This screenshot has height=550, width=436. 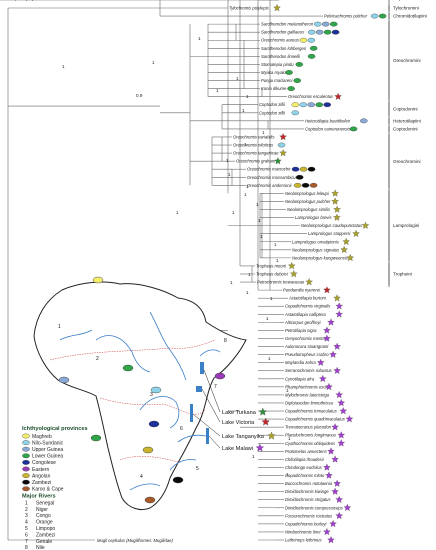 What do you see at coordinates (207, 436) in the screenshot?
I see `lake-malawi` at bounding box center [207, 436].